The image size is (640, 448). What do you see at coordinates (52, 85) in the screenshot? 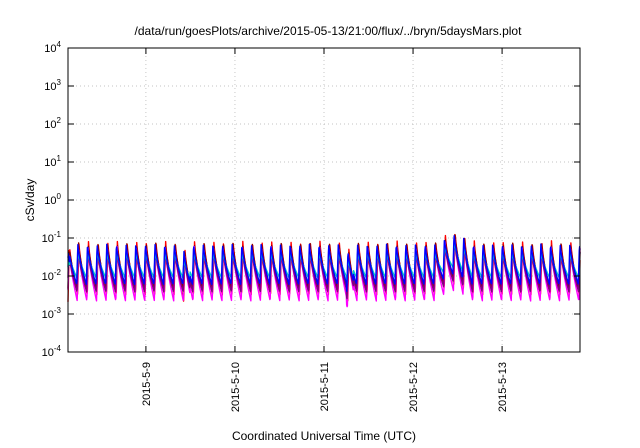
I see `y-tick-label: 10³` at bounding box center [52, 85].